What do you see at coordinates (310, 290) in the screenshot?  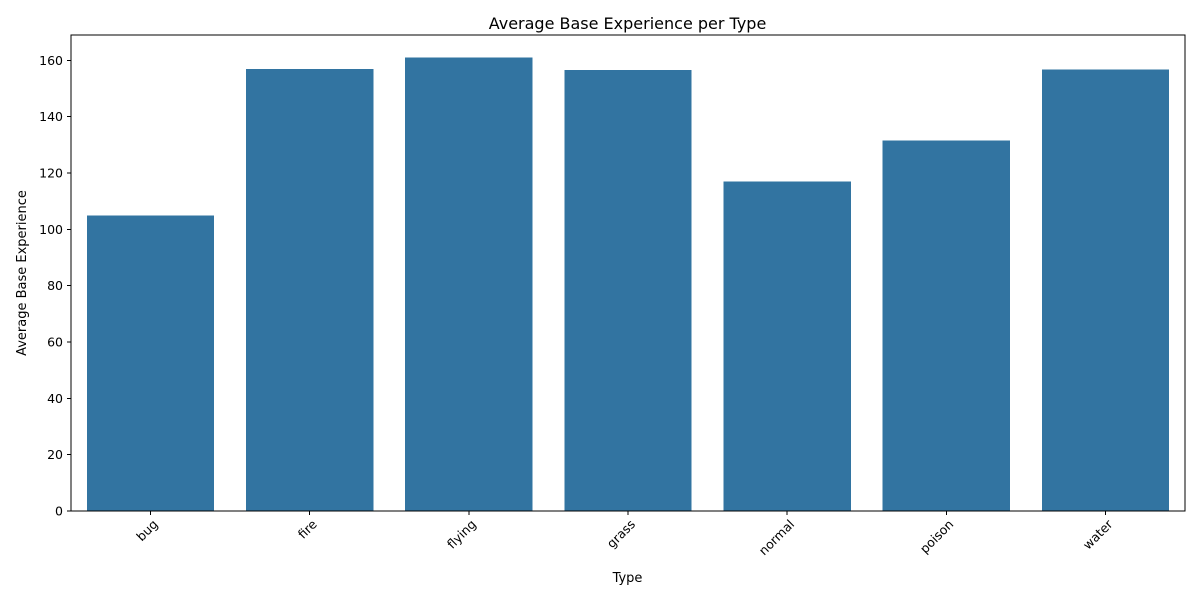 I see `bar-fire` at bounding box center [310, 290].